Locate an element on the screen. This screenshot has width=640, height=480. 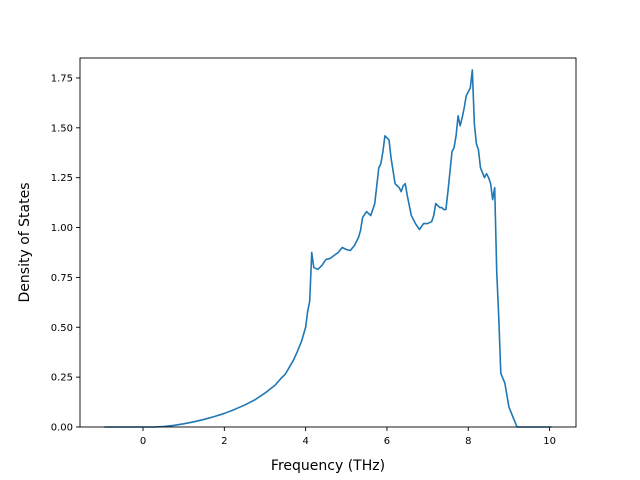
x-tick-label: 0 is located at coordinates (143, 441).